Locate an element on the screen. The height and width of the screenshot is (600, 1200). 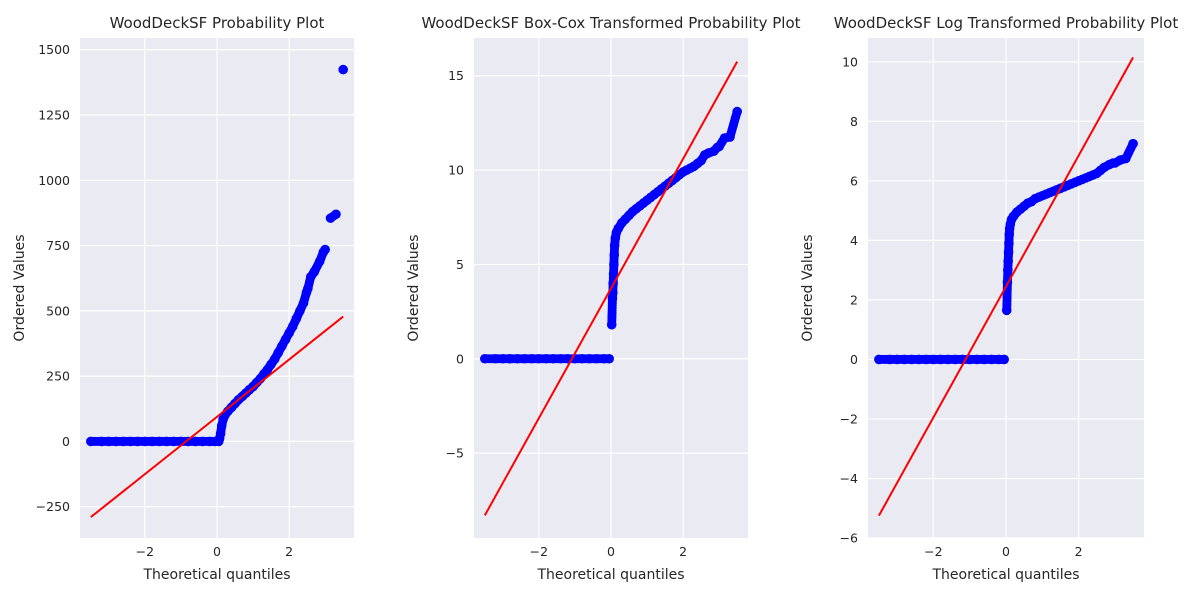
y-tick-label: −5 is located at coordinates (455, 453).